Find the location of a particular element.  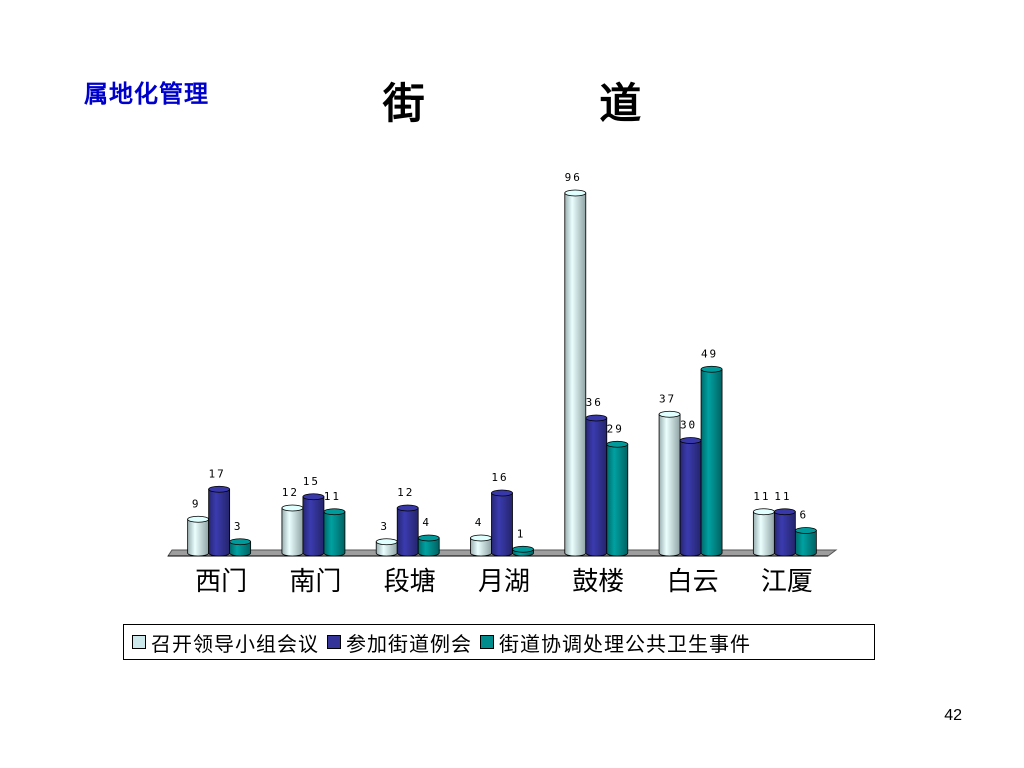

data-label-3-5: 29 is located at coordinates (615, 428).